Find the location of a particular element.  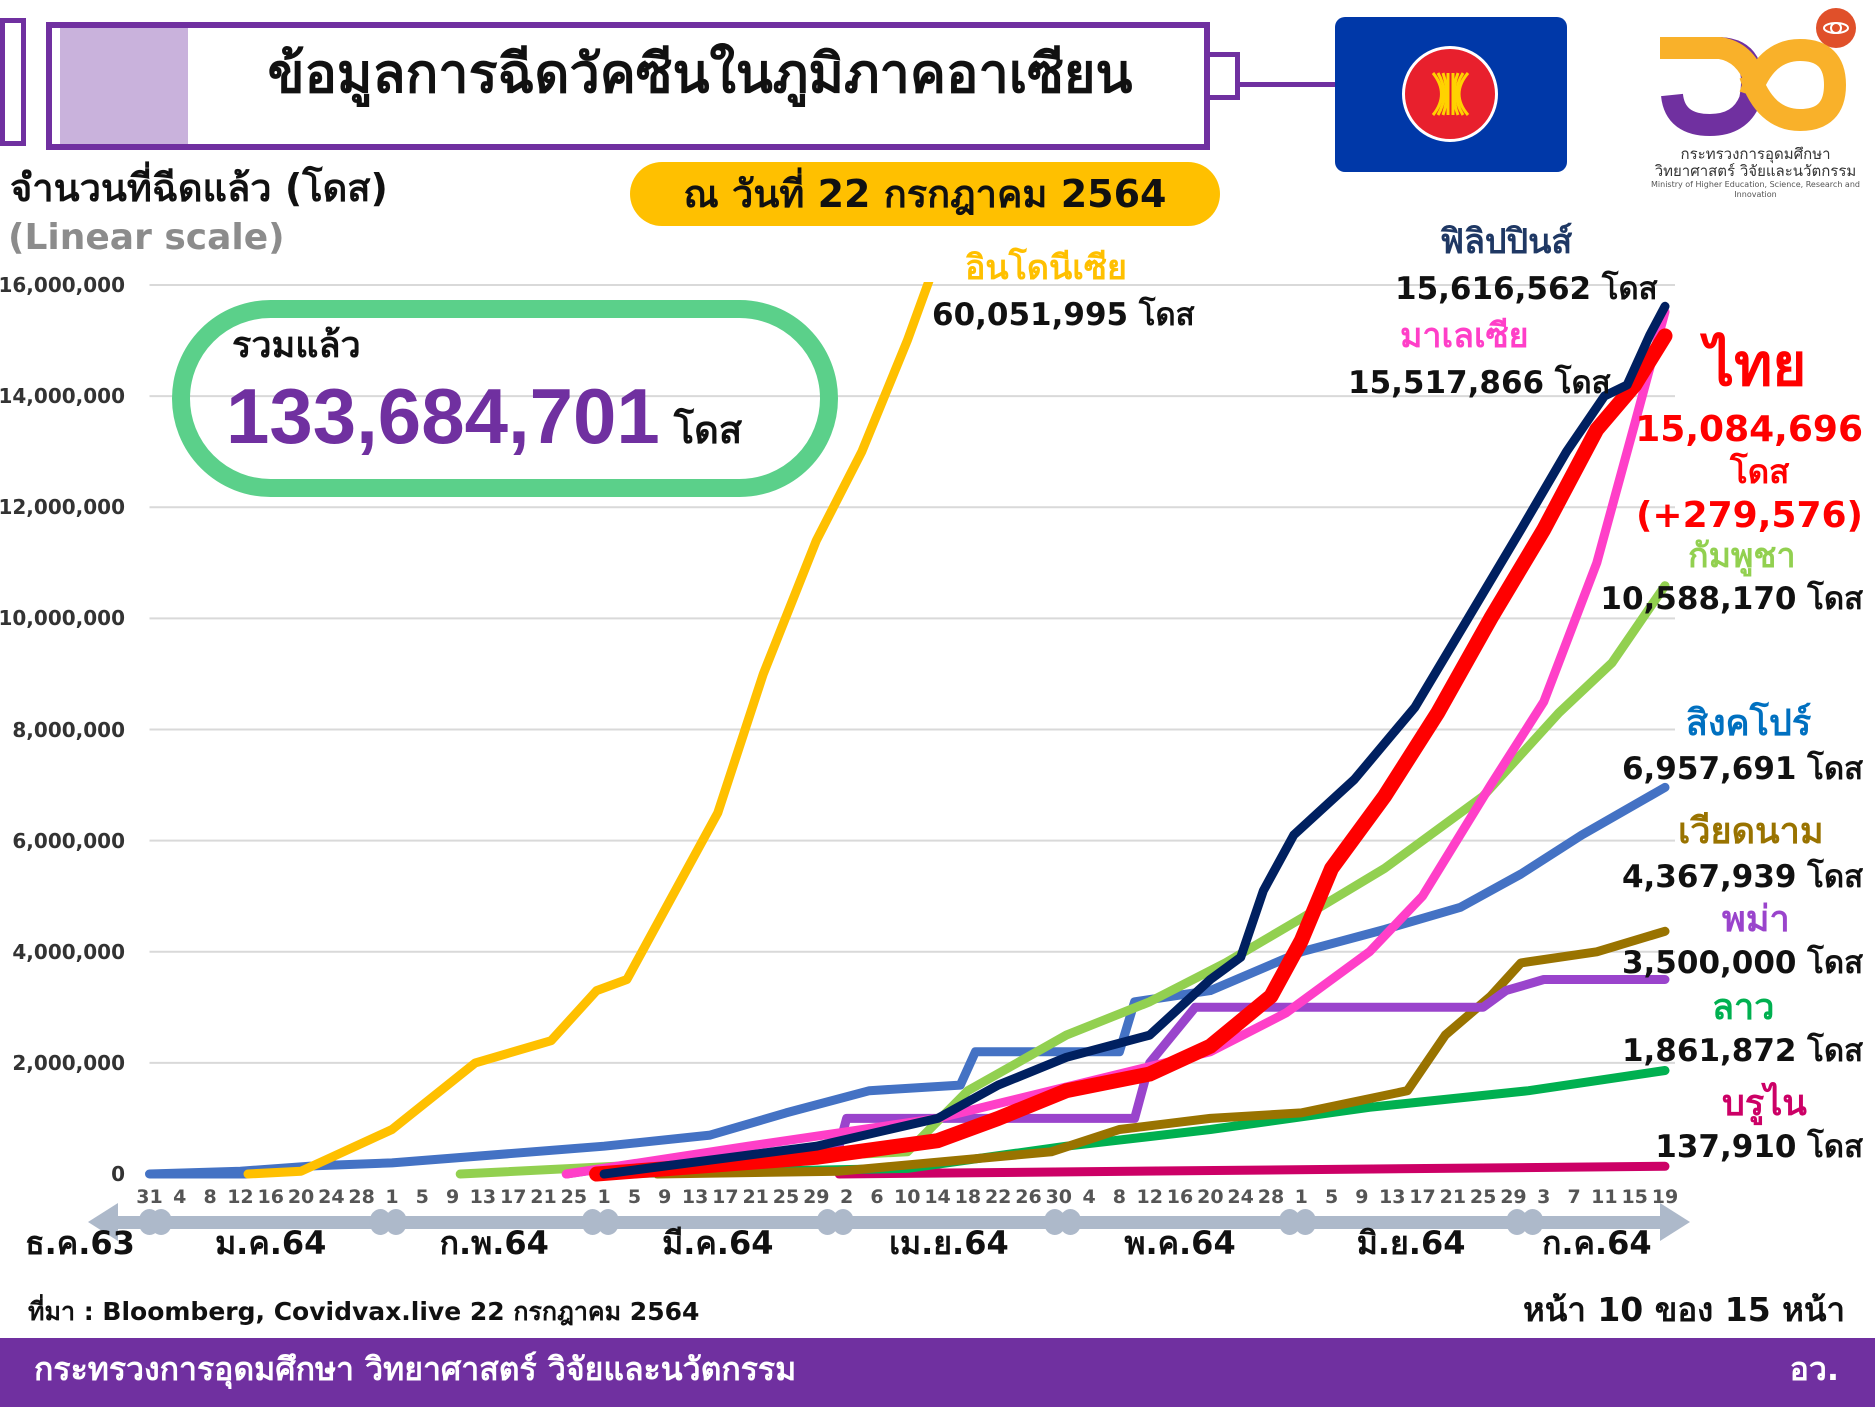

x-tick-label: 17 is located at coordinates (1422, 1197).